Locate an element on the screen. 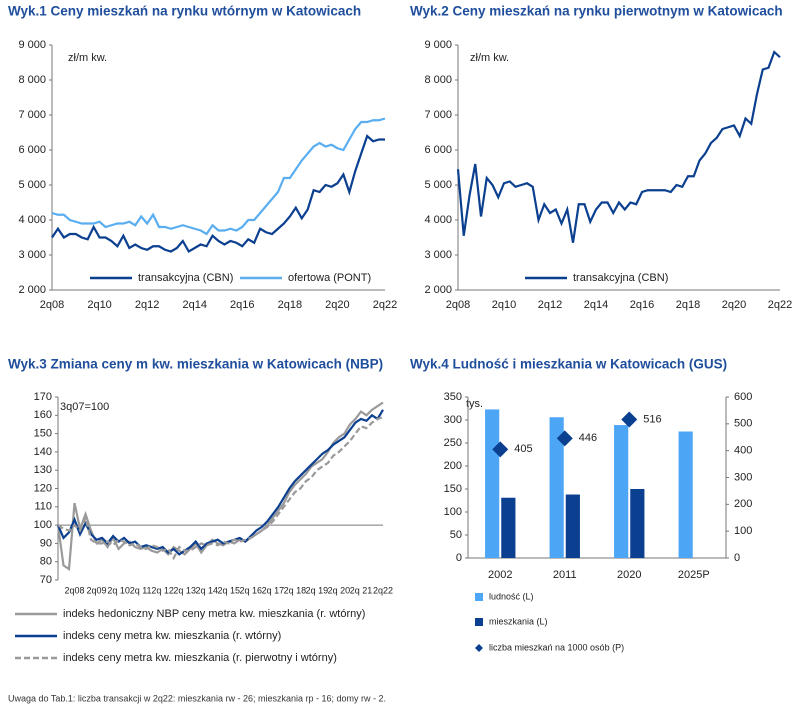 Image resolution: width=800 pixels, height=713 pixels. y-tick-label: 350 is located at coordinates (453, 397).